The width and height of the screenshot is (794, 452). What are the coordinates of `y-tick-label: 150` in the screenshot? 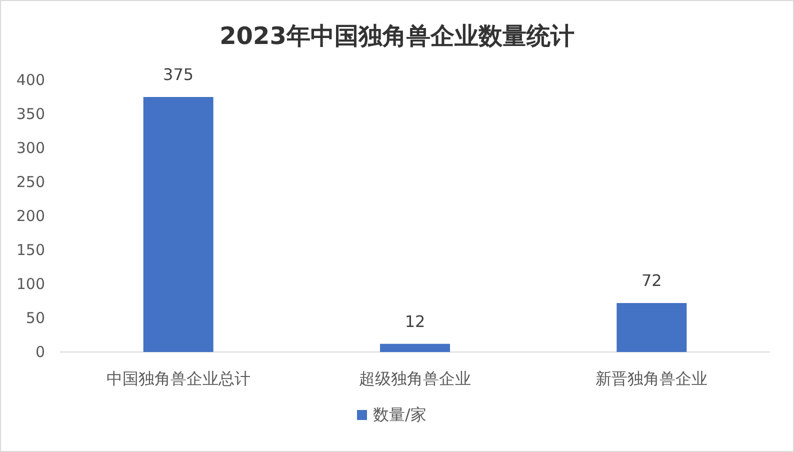 It's located at (30, 250).